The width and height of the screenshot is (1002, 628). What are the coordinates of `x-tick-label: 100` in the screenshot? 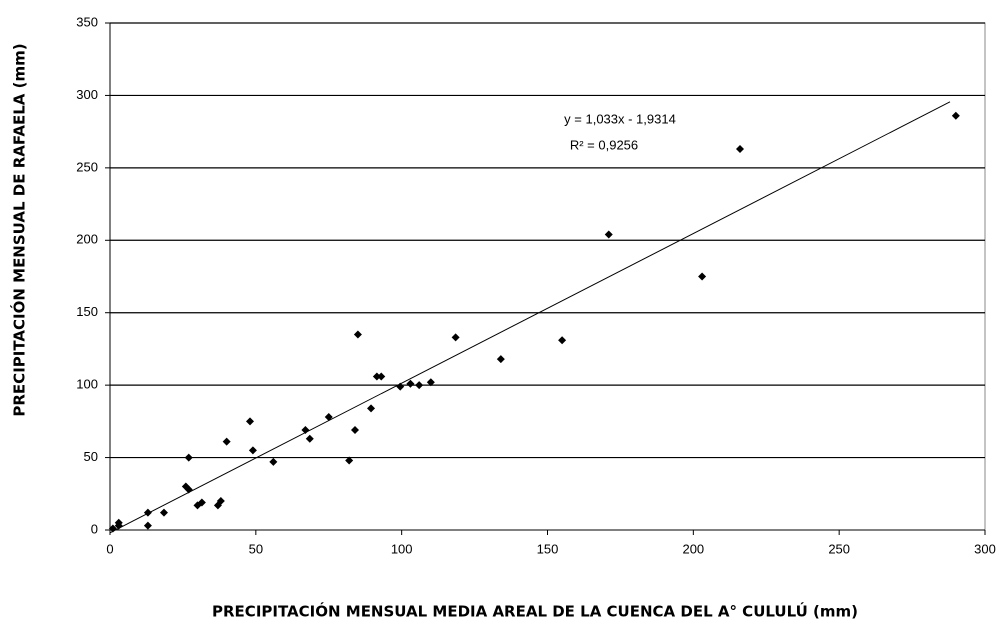 It's located at (402, 548).